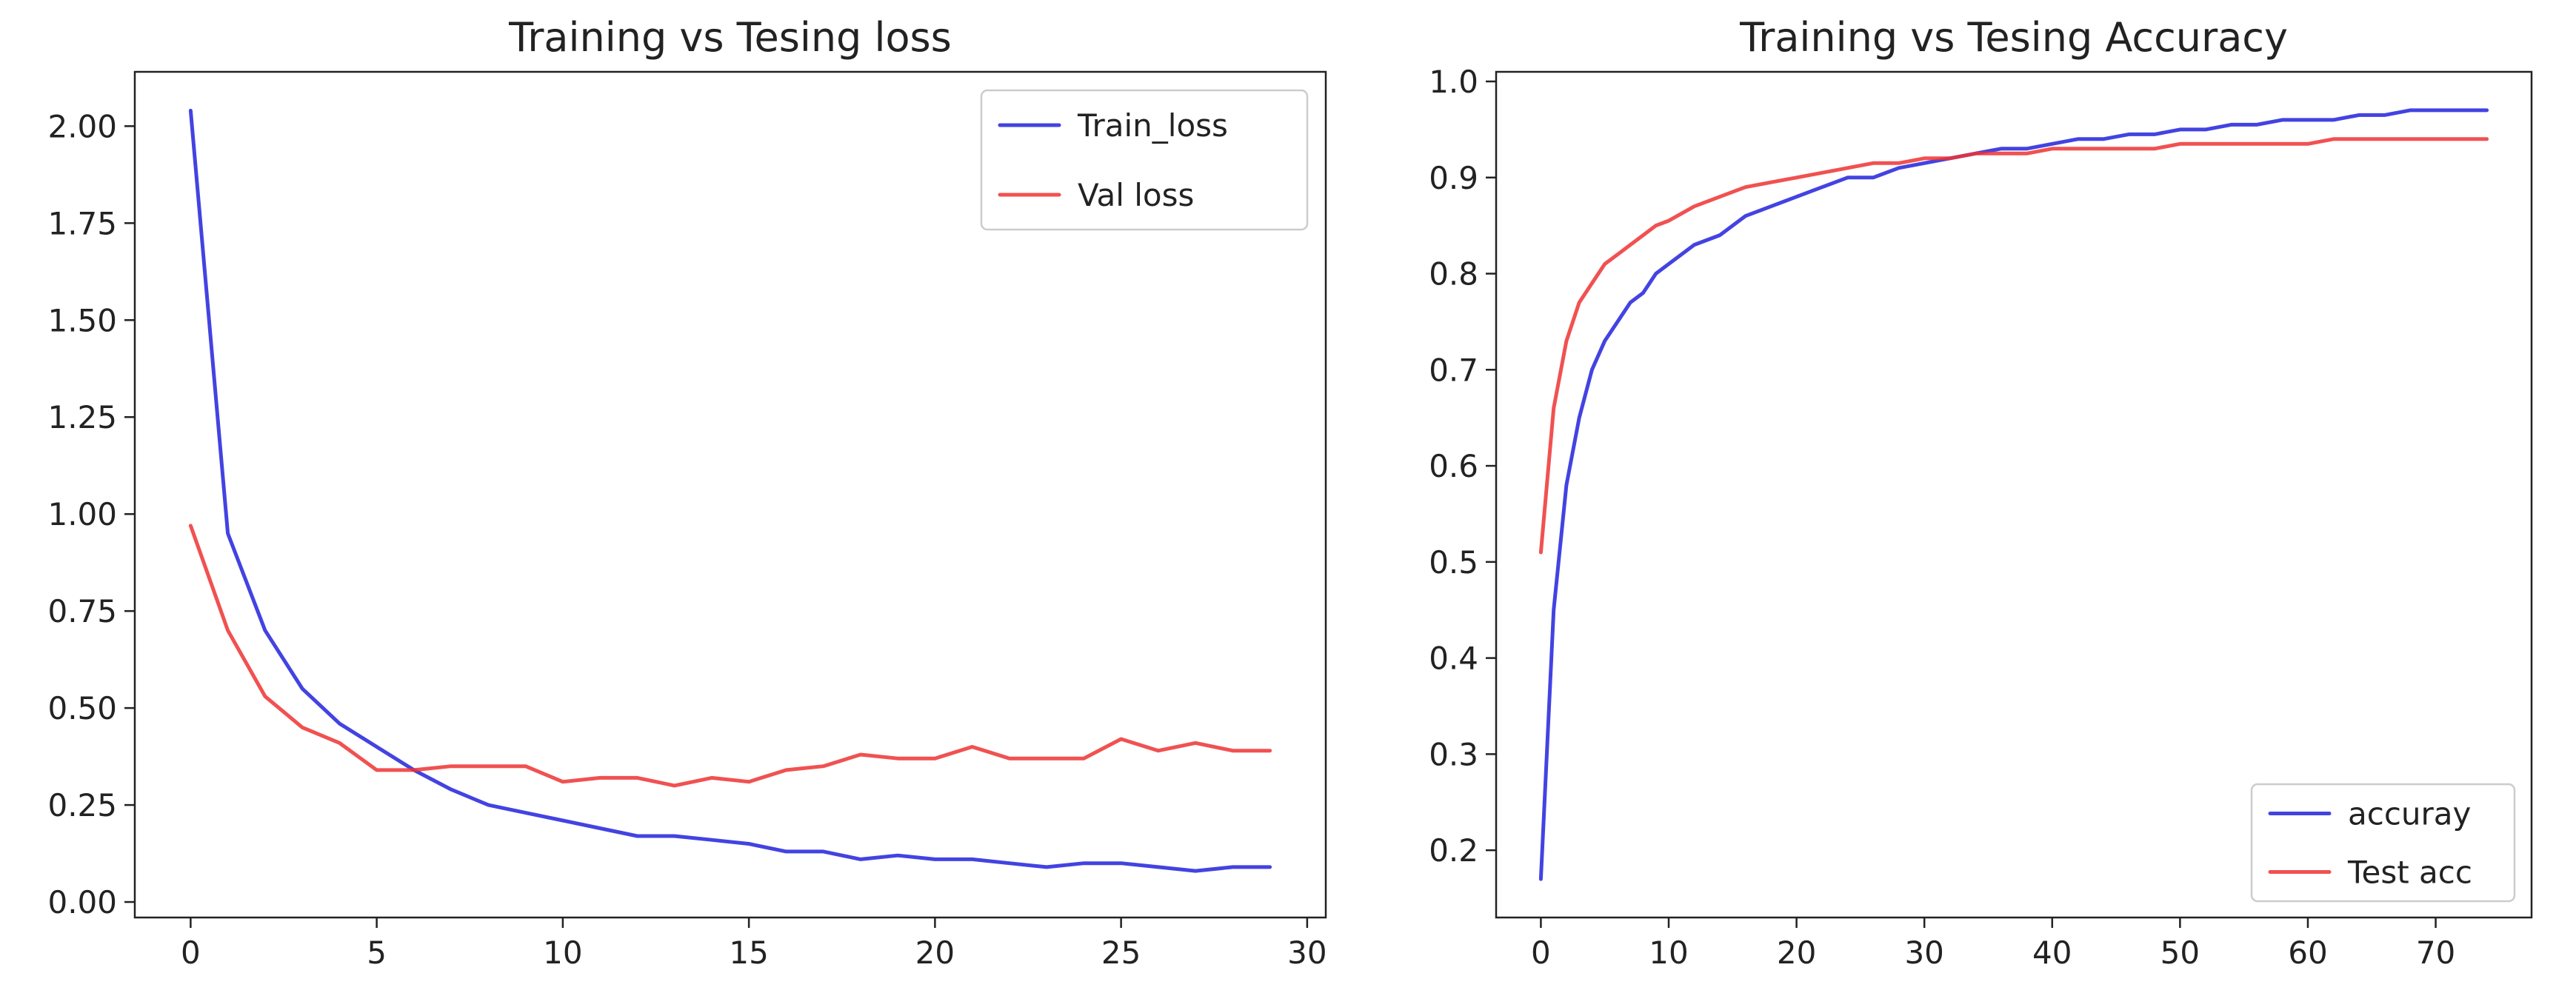  I want to click on x-tick-label: 15, so click(748, 953).